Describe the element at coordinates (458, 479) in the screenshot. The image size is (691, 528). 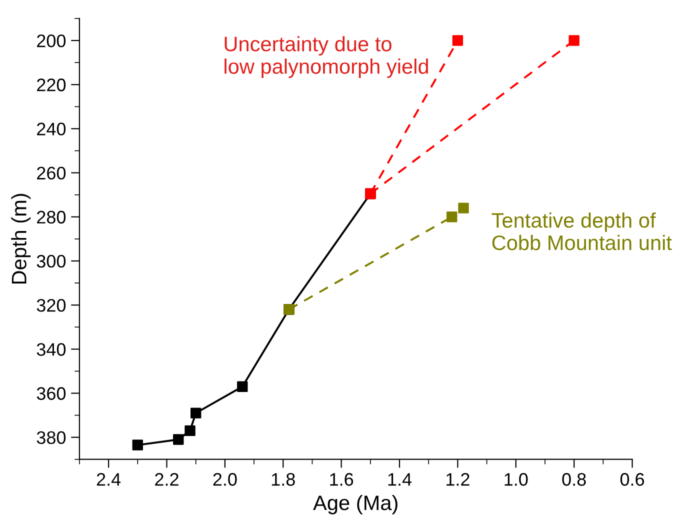
I see `x-tick-label: 1.2` at that location.